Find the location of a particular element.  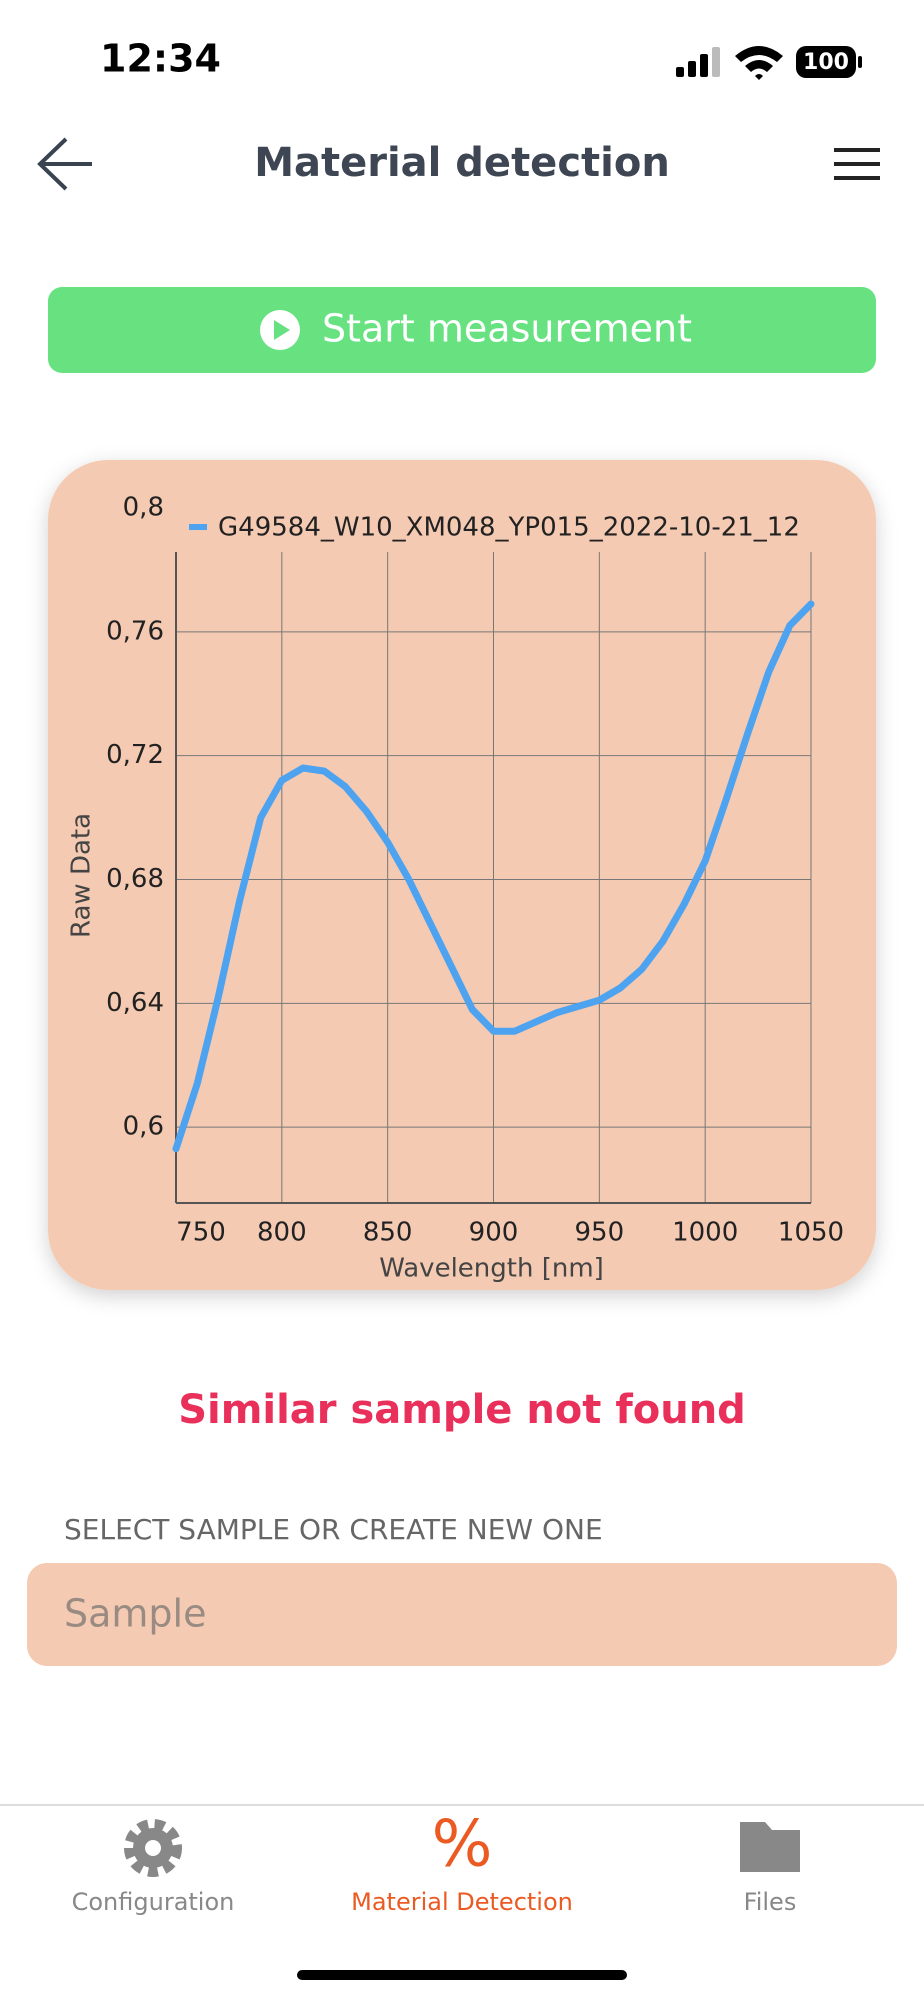

y-tick-label: 0,6 is located at coordinates (143, 1127).